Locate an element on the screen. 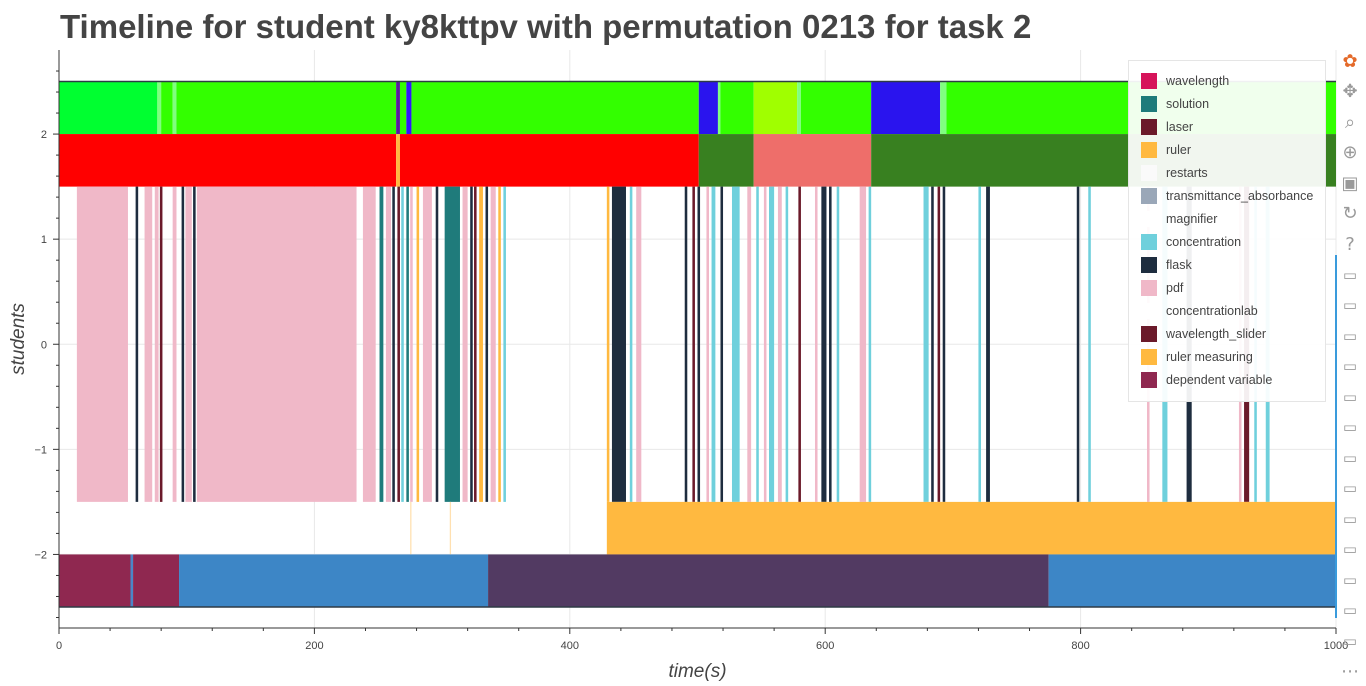 The width and height of the screenshot is (1366, 686). legend-item: ruler is located at coordinates (1166, 150).